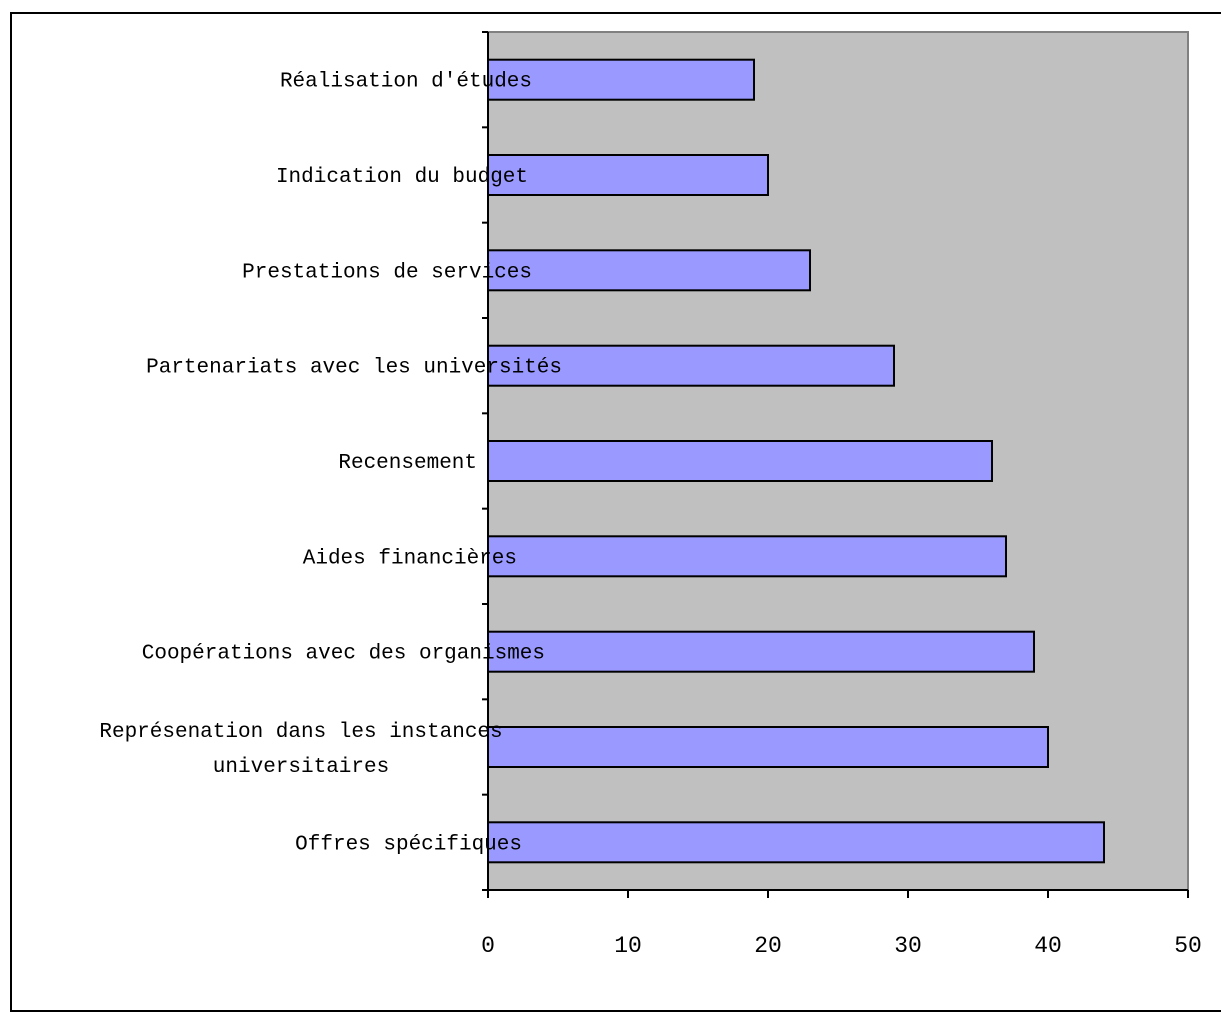 This screenshot has width=1221, height=1012. What do you see at coordinates (300, 732) in the screenshot?
I see `category-label: Représenation dans les instances` at bounding box center [300, 732].